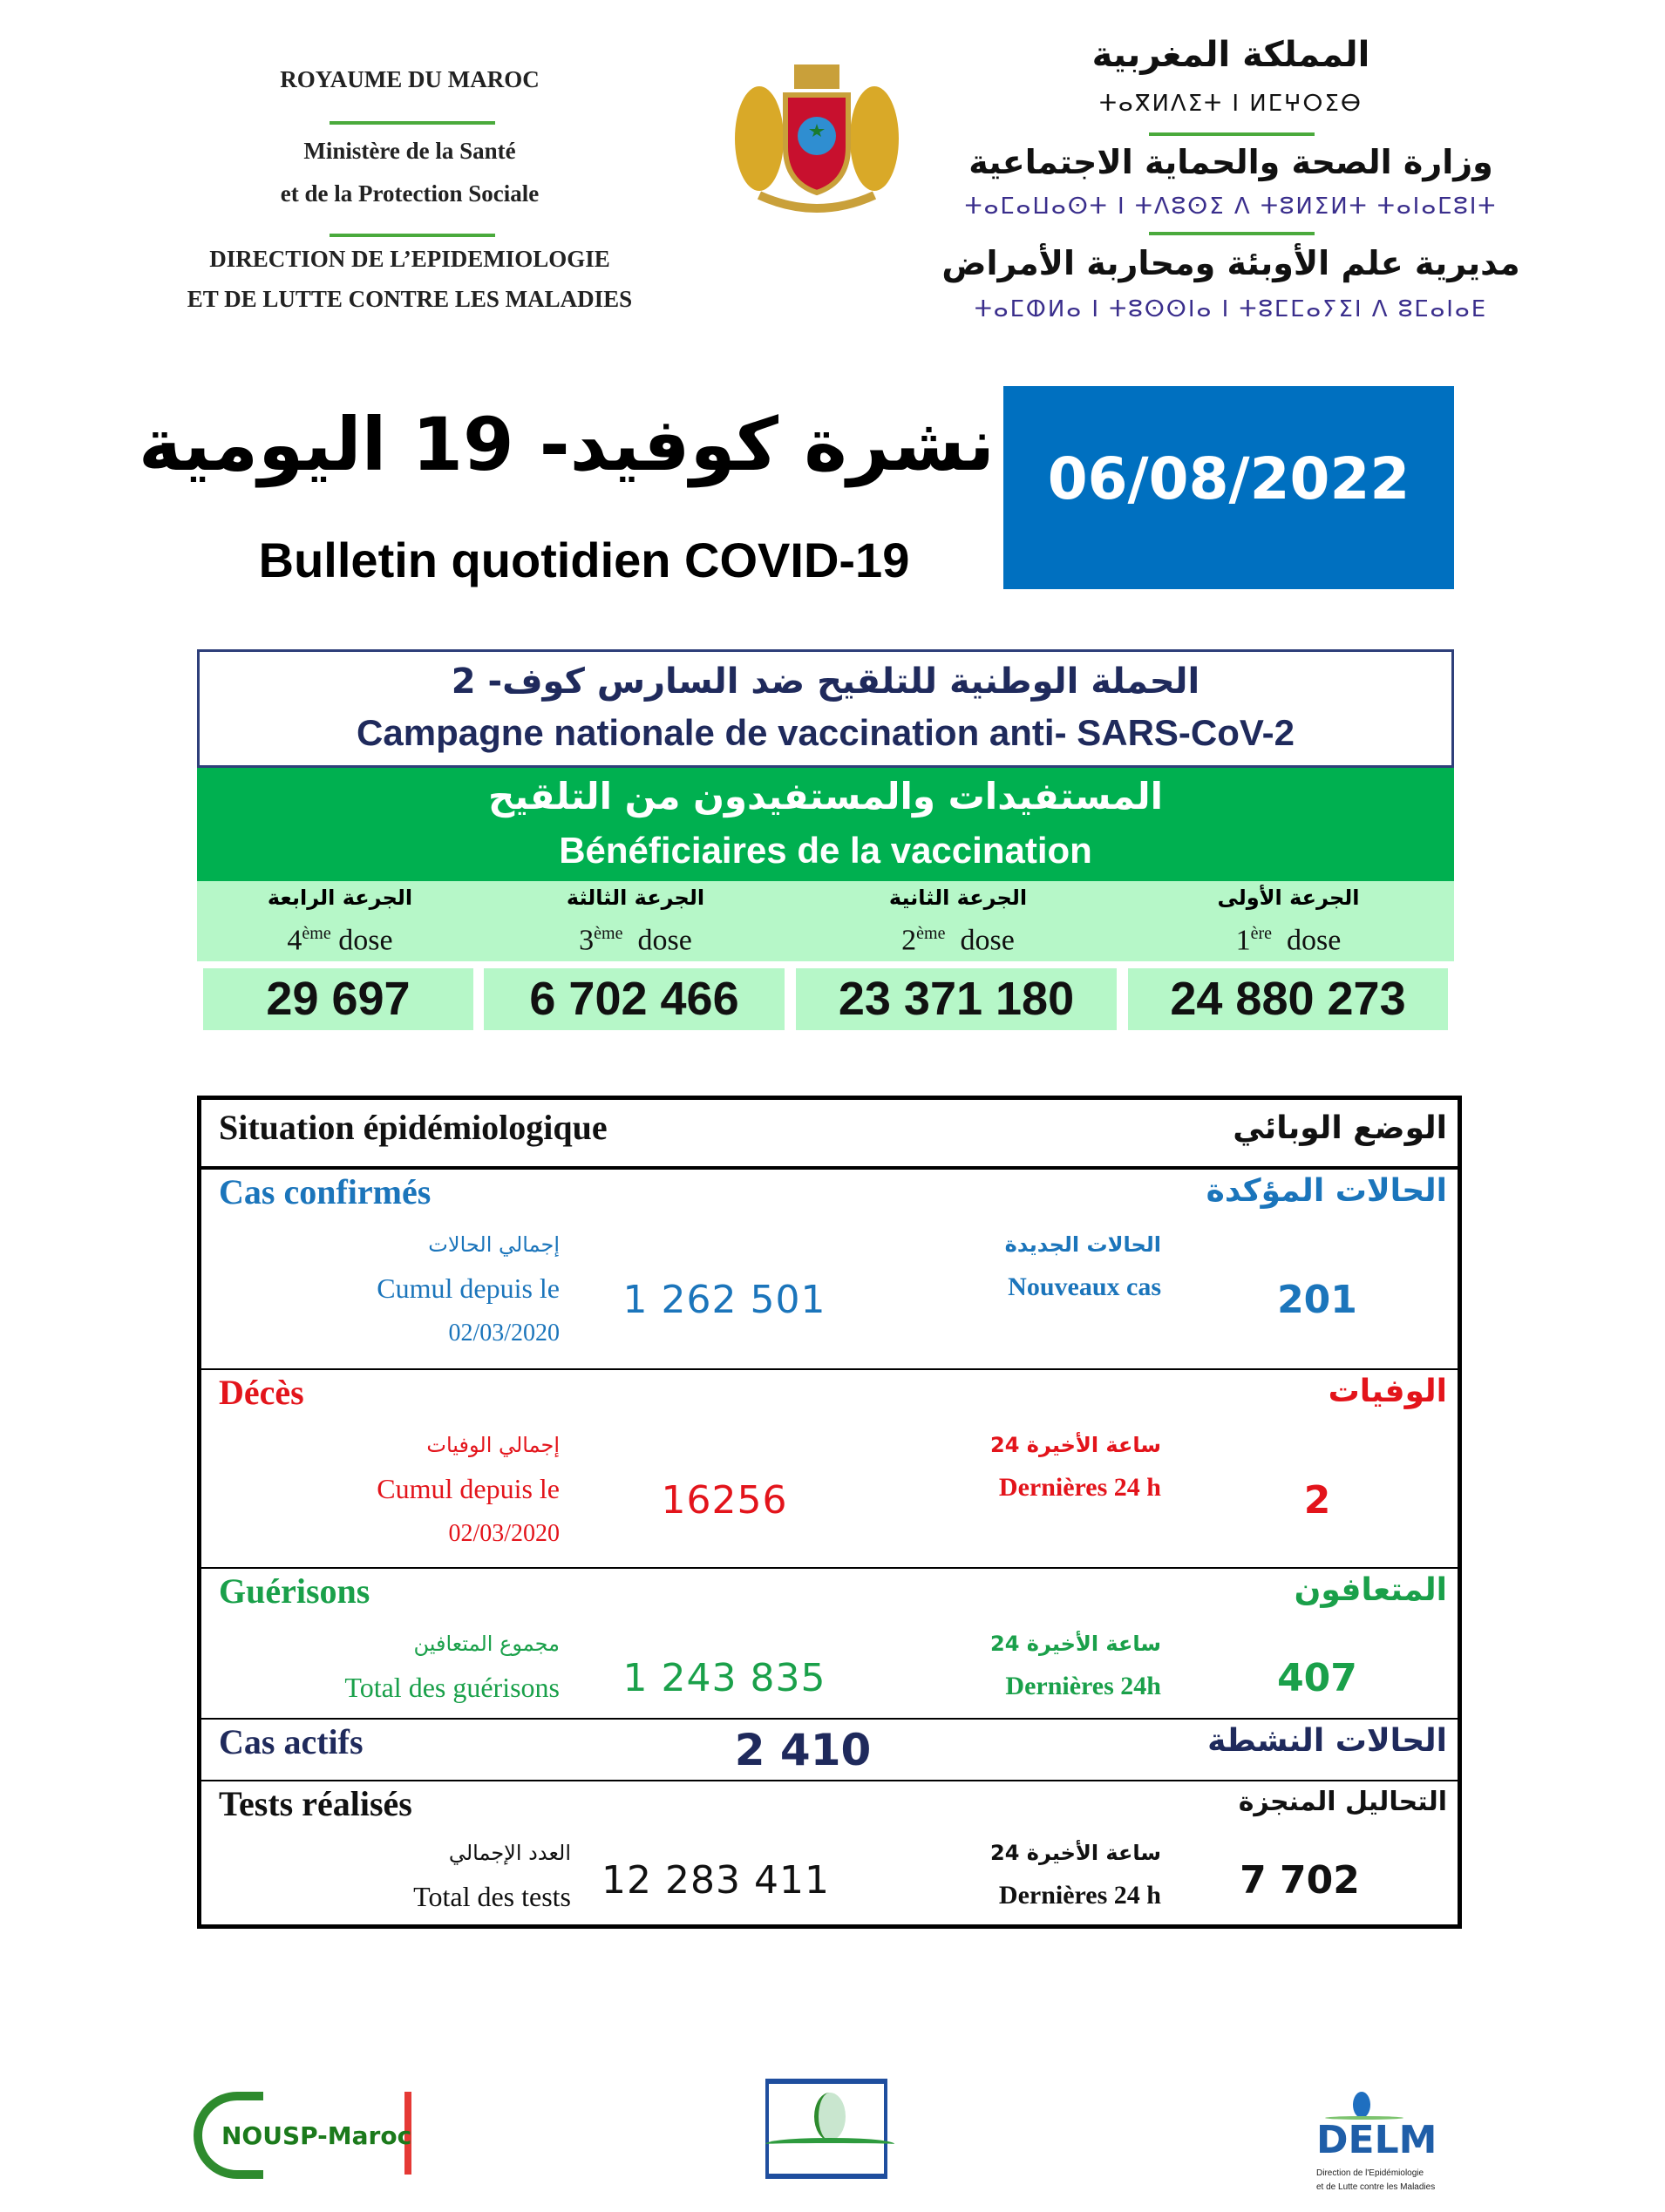 This screenshot has width=1665, height=2212. Describe the element at coordinates (1326, 1191) in the screenshot. I see `confirmed-title-ar: الحالات المؤكدة` at that location.